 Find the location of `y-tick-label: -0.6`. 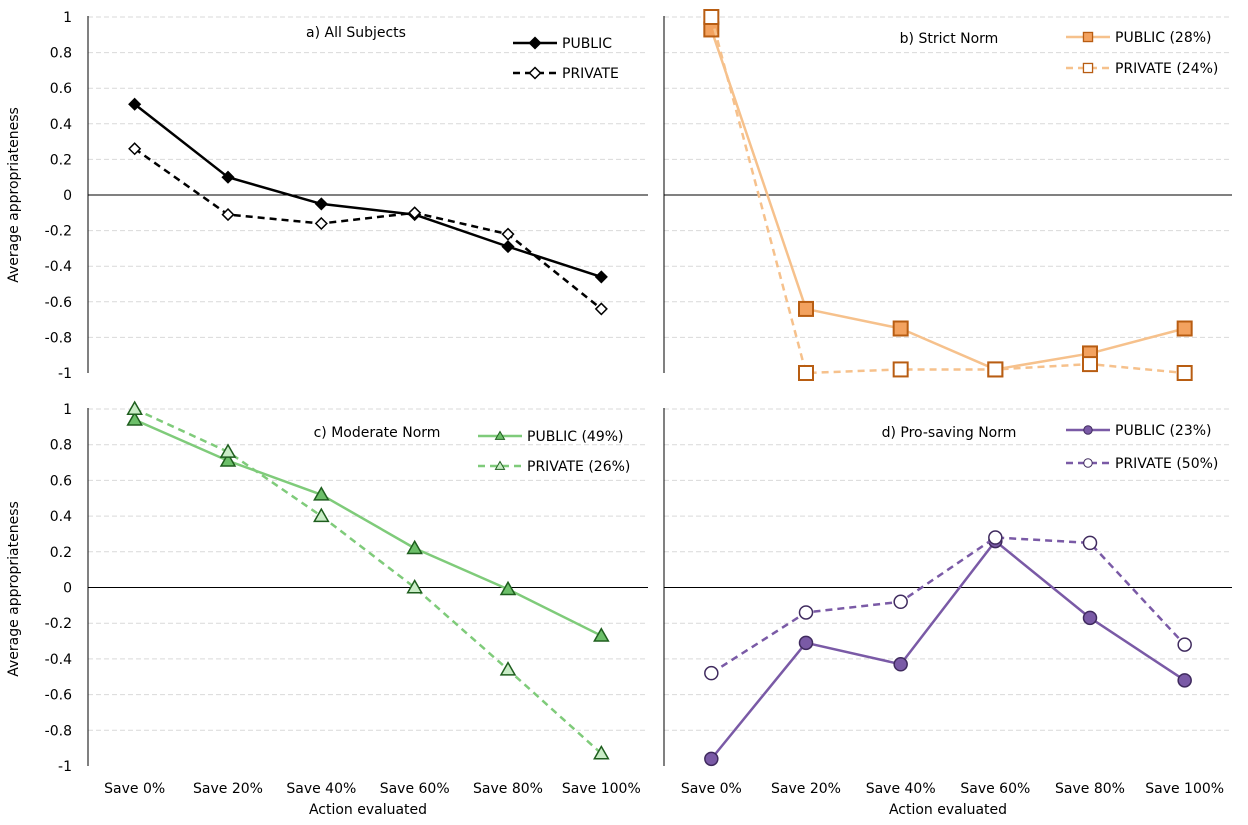

y-tick-label: -0.6 is located at coordinates (58, 303).